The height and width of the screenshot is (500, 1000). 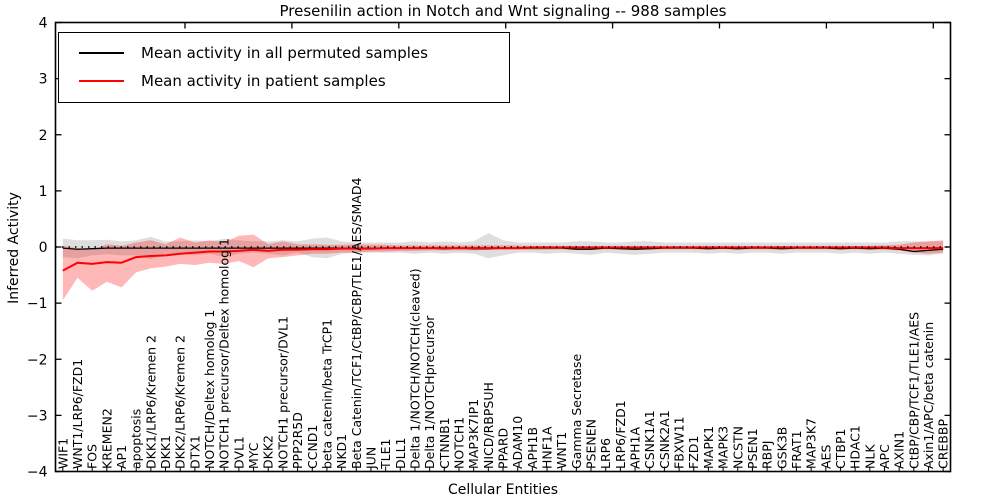 What do you see at coordinates (796, 449) in the screenshot?
I see `x-category-label: FRAT1` at bounding box center [796, 449].